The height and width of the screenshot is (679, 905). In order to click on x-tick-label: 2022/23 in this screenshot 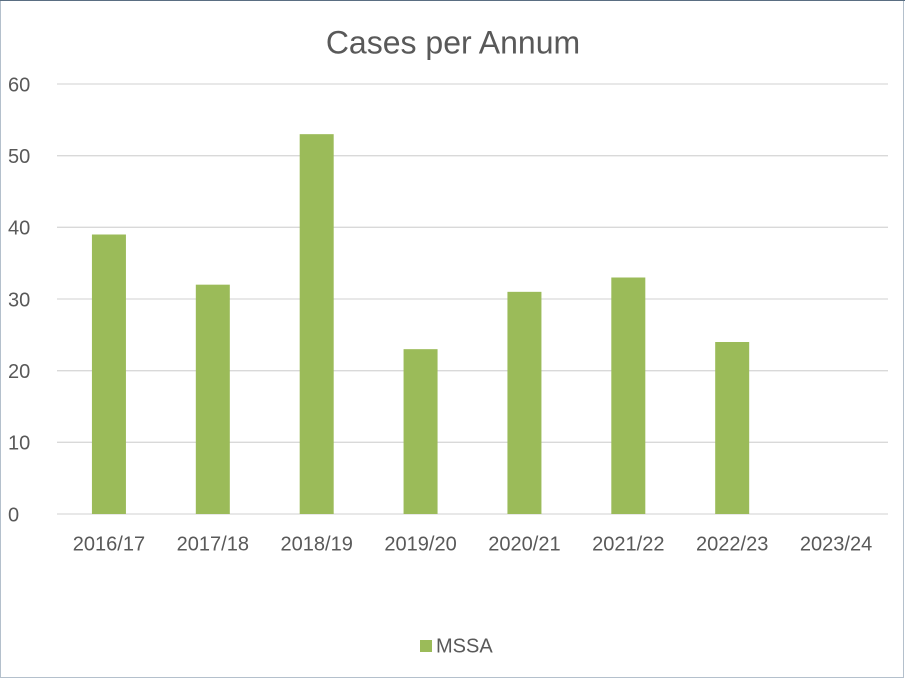, I will do `click(732, 544)`.